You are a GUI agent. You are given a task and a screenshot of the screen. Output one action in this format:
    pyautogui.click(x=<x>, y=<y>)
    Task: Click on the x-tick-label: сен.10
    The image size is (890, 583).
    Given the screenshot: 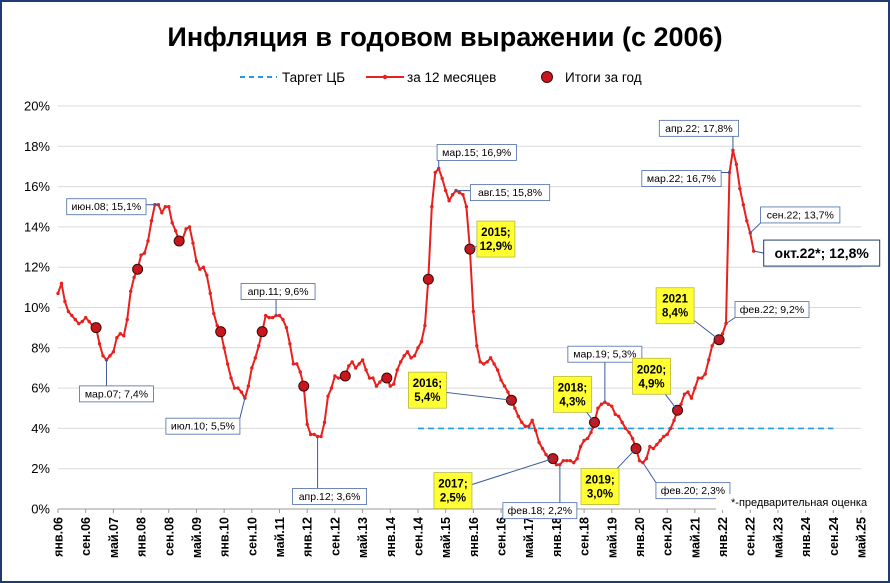 What is the action you would take?
    pyautogui.click(x=252, y=536)
    